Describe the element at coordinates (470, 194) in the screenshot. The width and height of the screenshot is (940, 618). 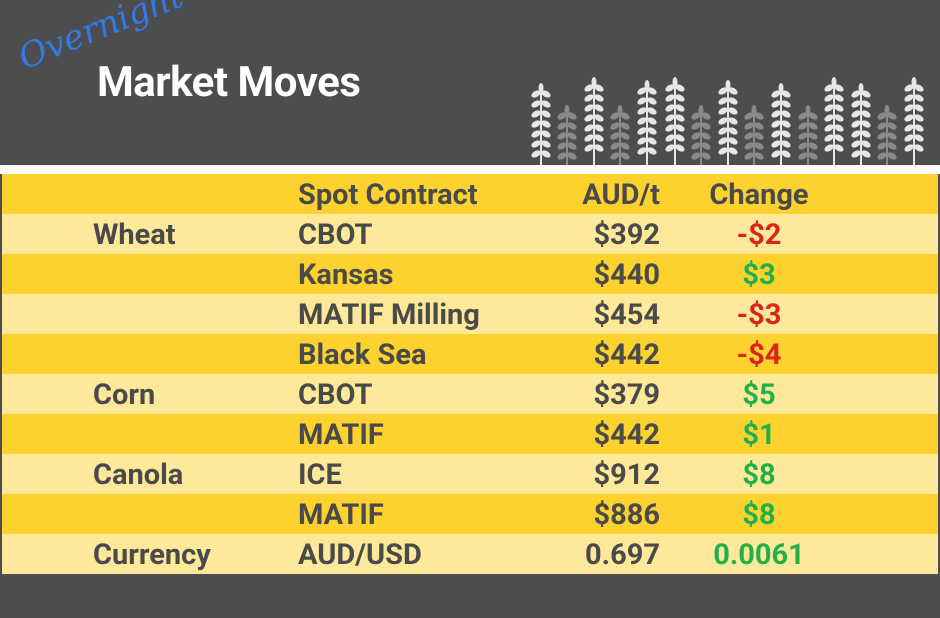
I see `header-row: Spot Contract AUD/t Change` at that location.